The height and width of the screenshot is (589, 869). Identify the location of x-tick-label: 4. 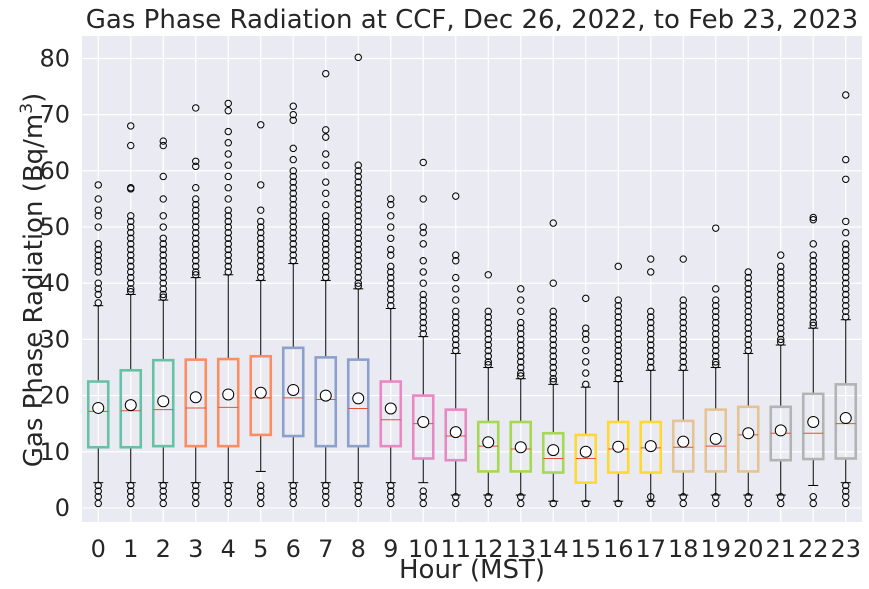
(228, 549).